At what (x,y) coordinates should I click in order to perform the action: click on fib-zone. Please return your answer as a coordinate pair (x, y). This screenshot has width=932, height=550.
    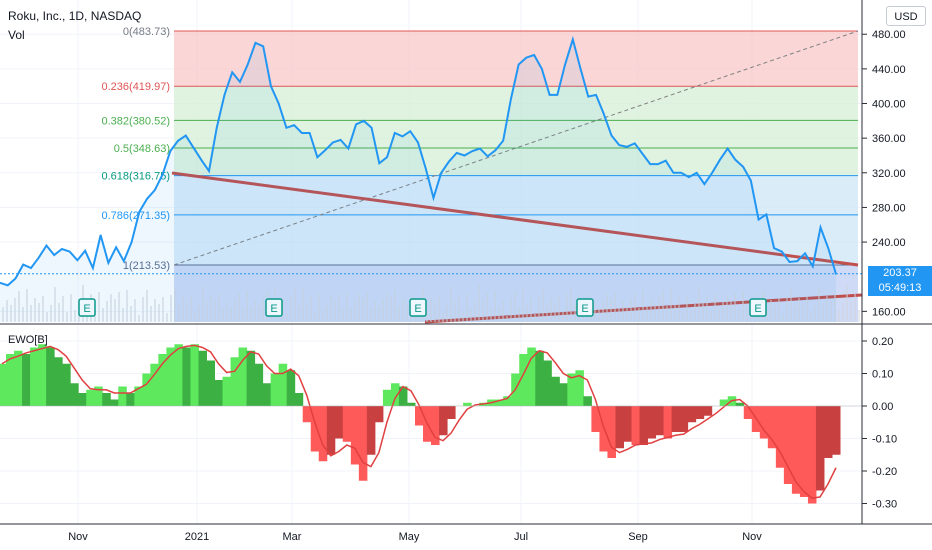
    Looking at the image, I should click on (516, 103).